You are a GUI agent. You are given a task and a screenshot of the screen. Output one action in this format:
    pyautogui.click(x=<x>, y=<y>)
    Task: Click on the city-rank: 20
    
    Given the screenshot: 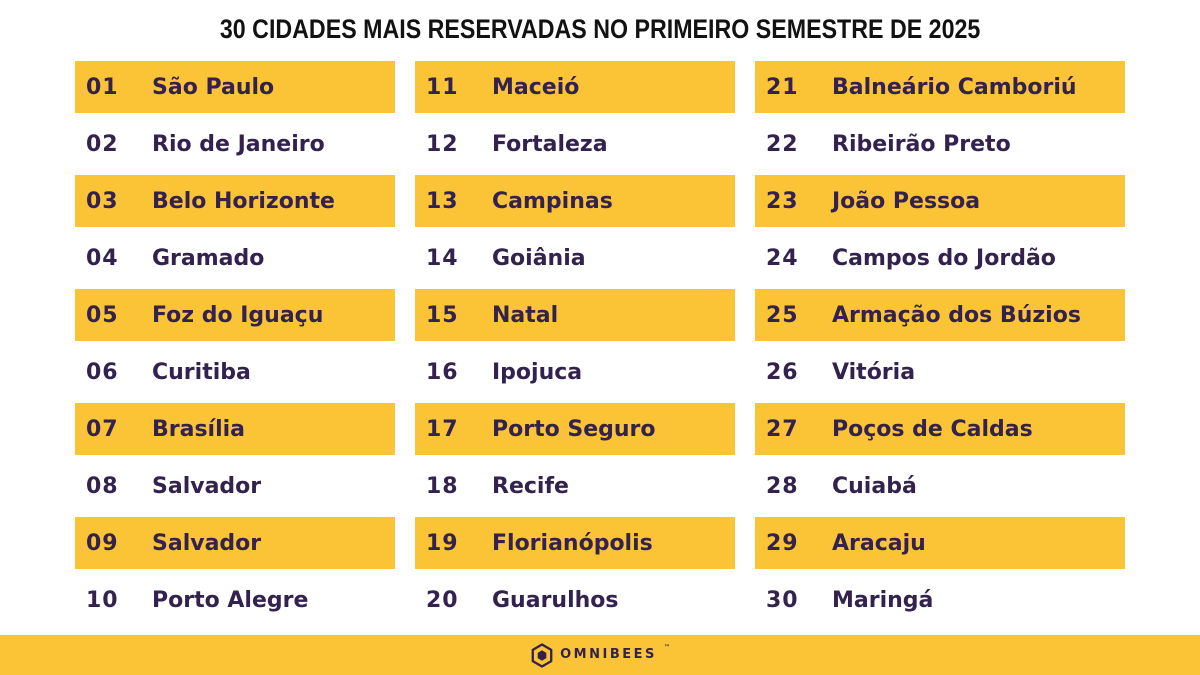 What is the action you would take?
    pyautogui.click(x=442, y=600)
    